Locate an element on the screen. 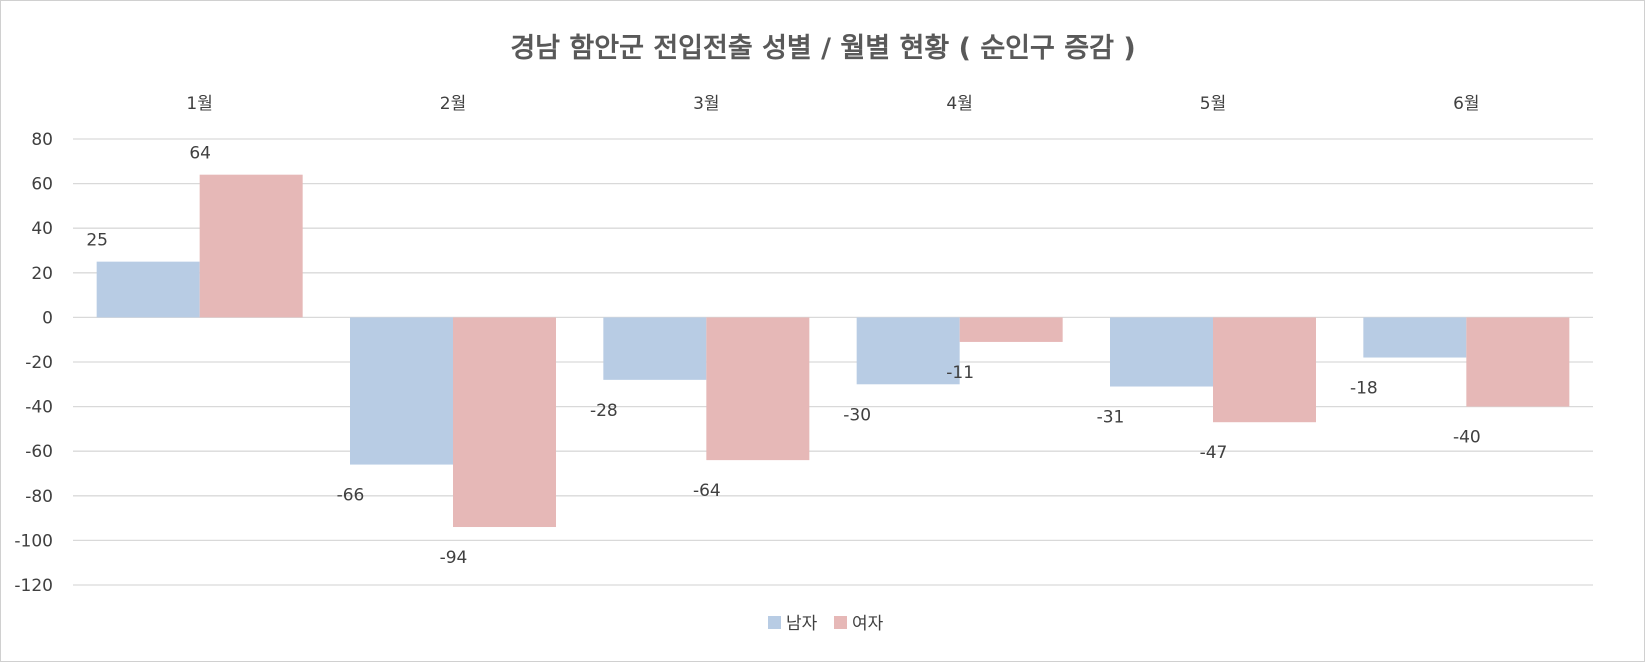  y-axis-ticks: 80 60 40 20 0 -20 -40 -60 -80 -100 -120 is located at coordinates (33, 363).